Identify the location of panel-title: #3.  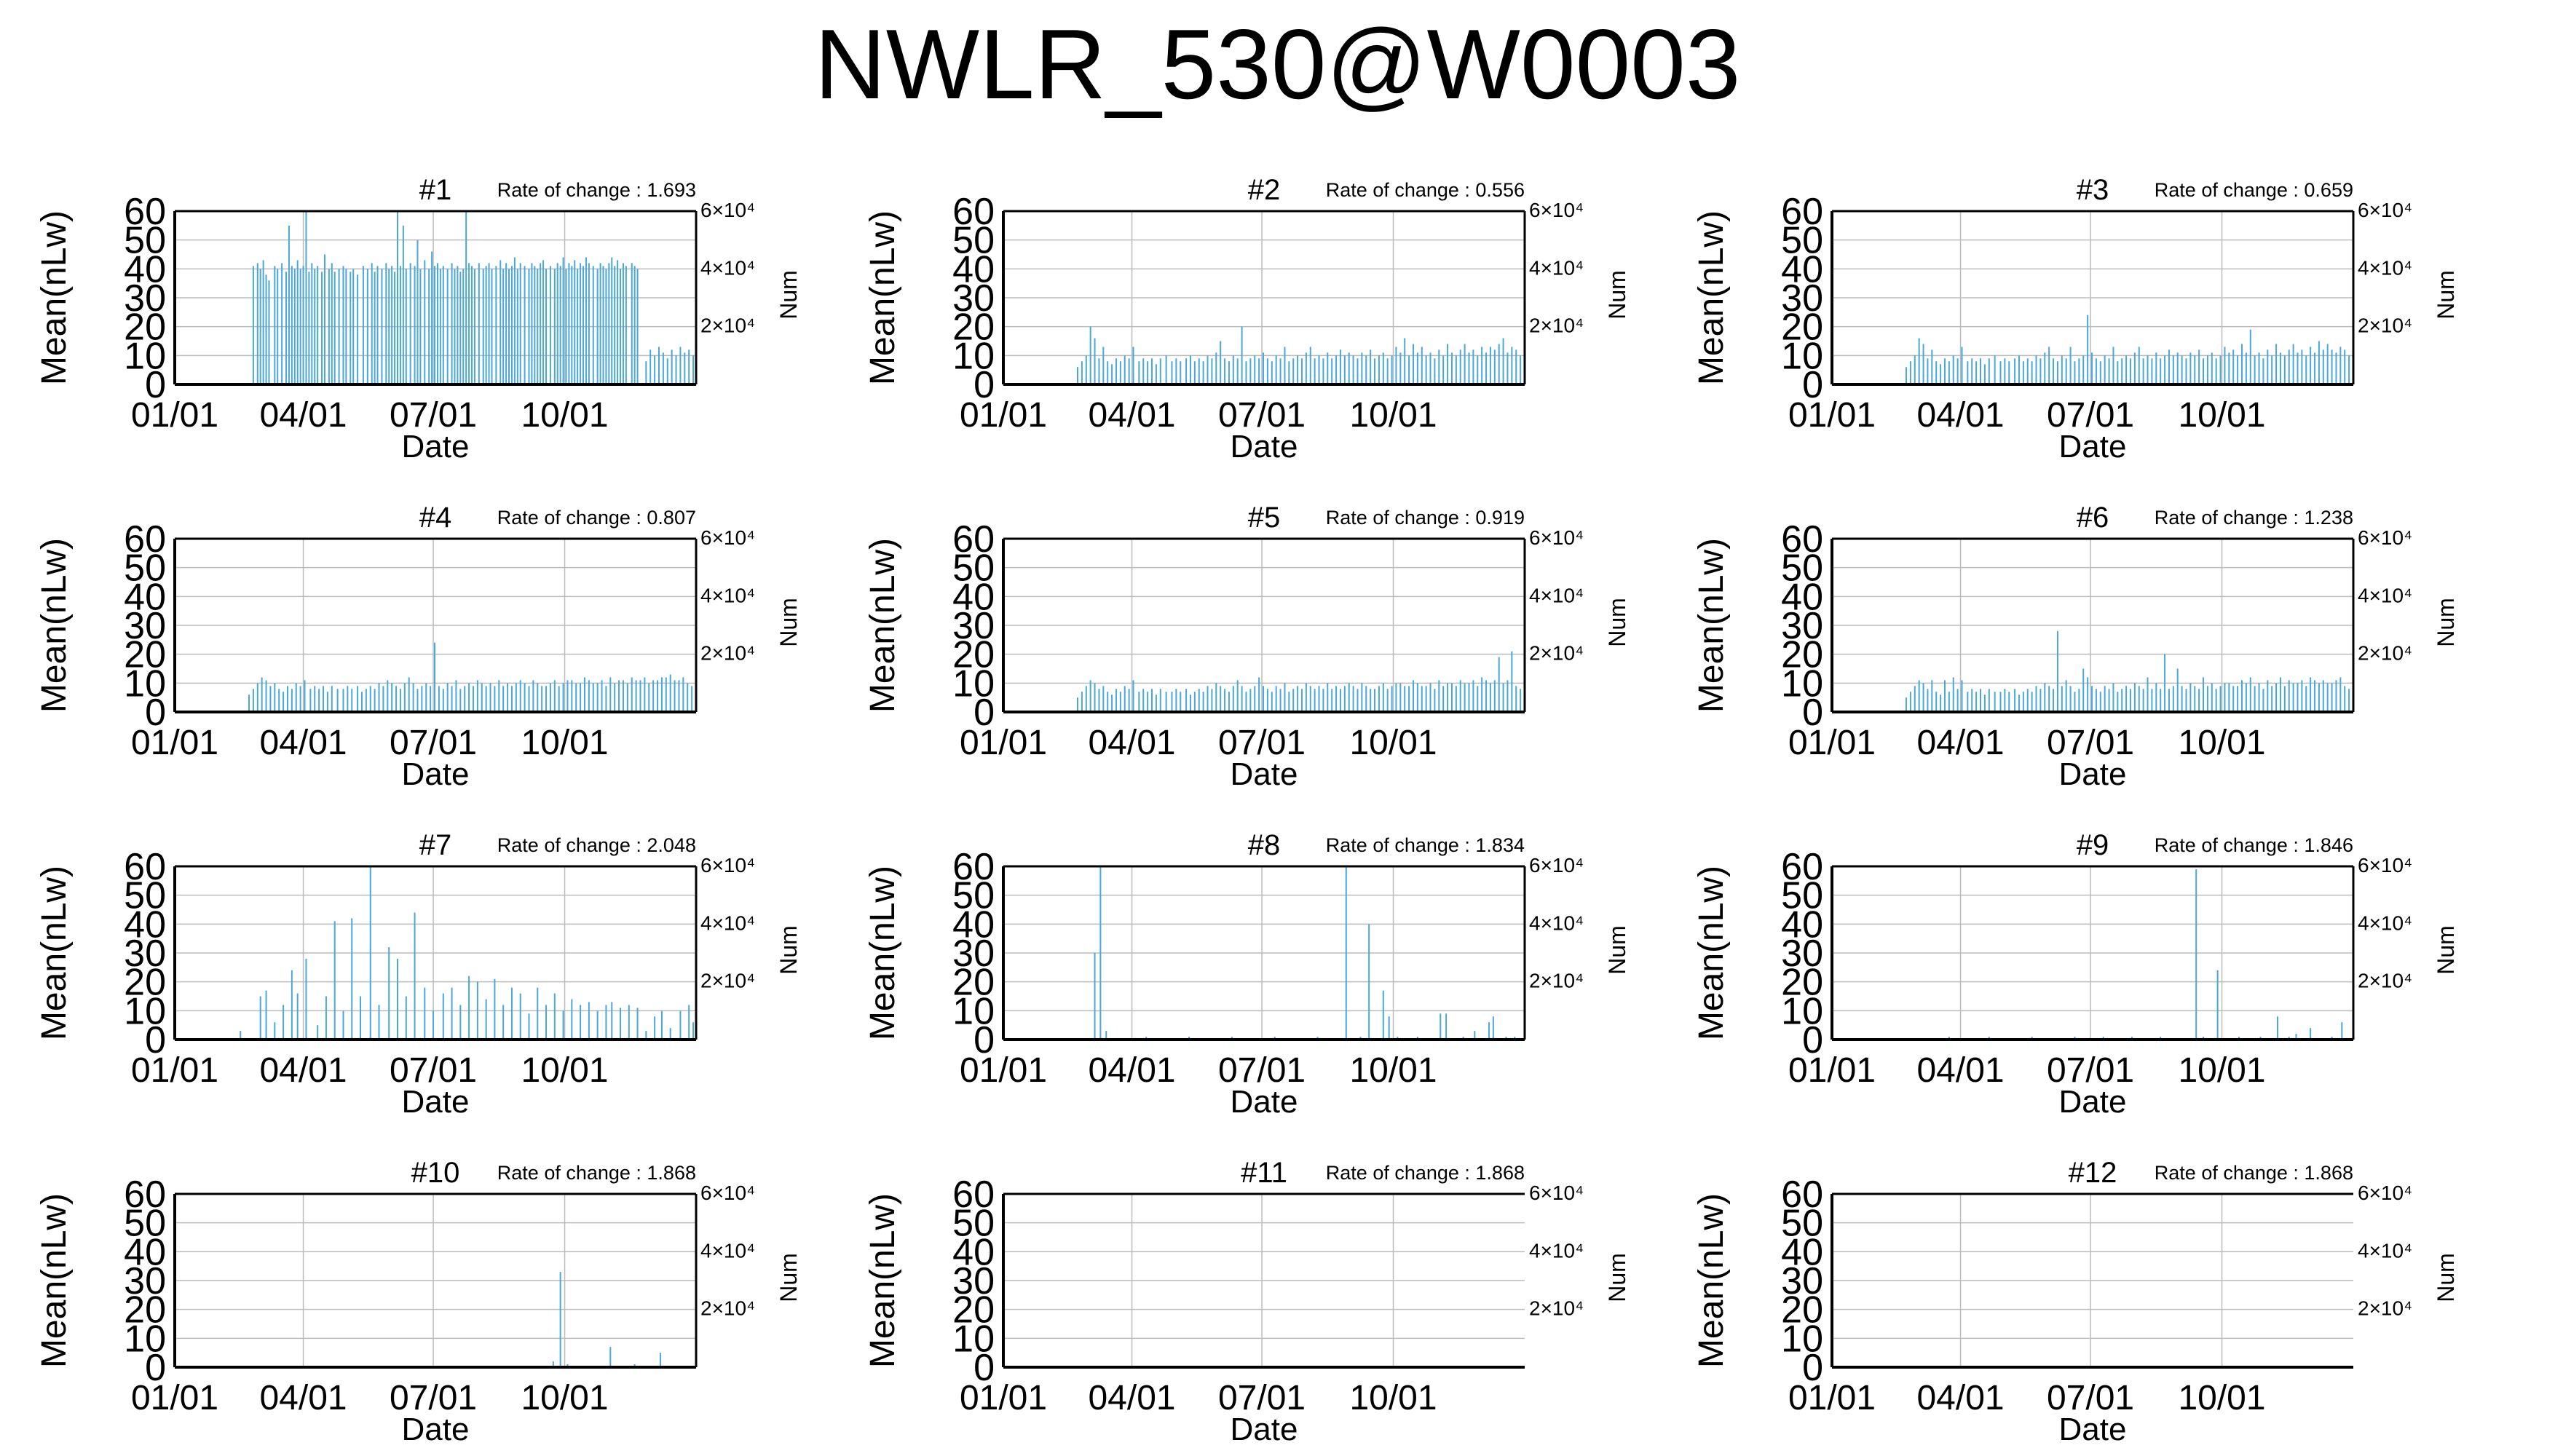
(2093, 190).